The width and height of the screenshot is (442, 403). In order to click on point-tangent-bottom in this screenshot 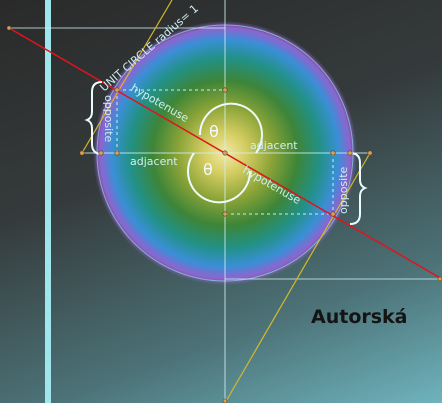, I will do `click(225, 400)`.